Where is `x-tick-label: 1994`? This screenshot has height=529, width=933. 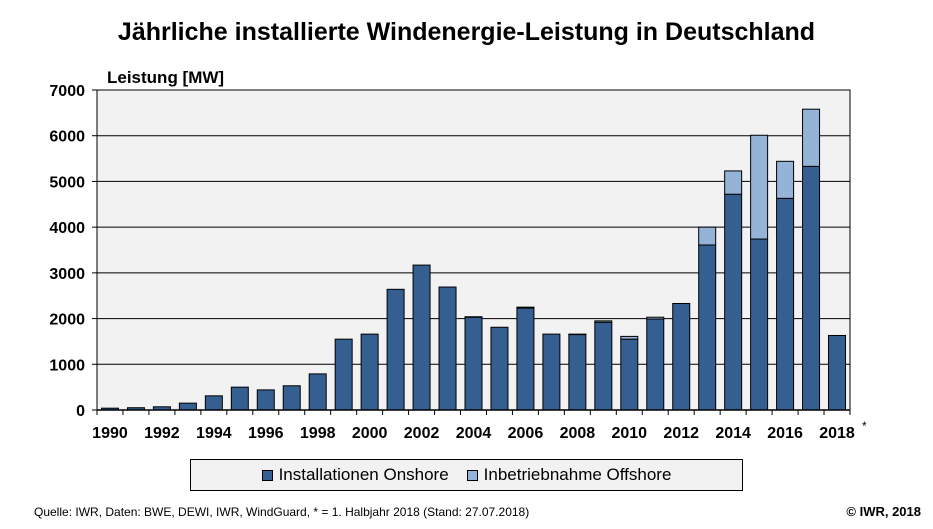
x-tick-label: 1994 is located at coordinates (214, 433).